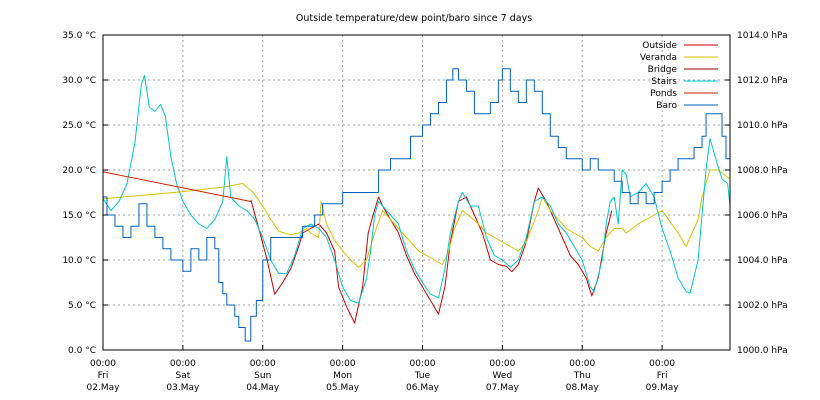  What do you see at coordinates (79, 126) in the screenshot?
I see `y-left-tick-label: 25.0 °C` at bounding box center [79, 126].